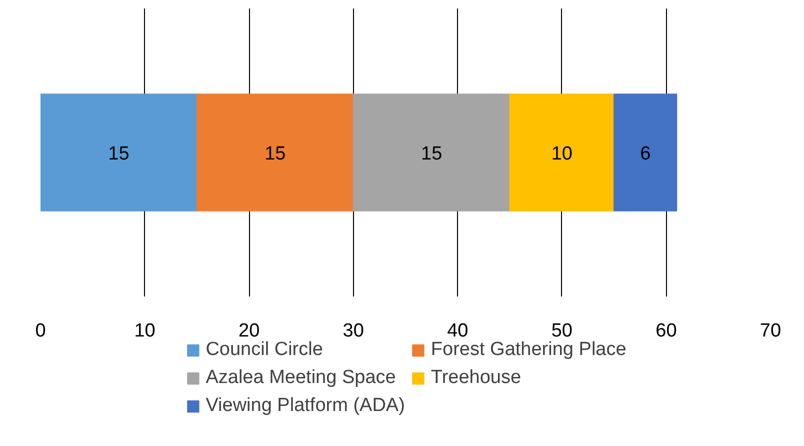 The height and width of the screenshot is (446, 804). I want to click on x-tick-label: 10, so click(145, 331).